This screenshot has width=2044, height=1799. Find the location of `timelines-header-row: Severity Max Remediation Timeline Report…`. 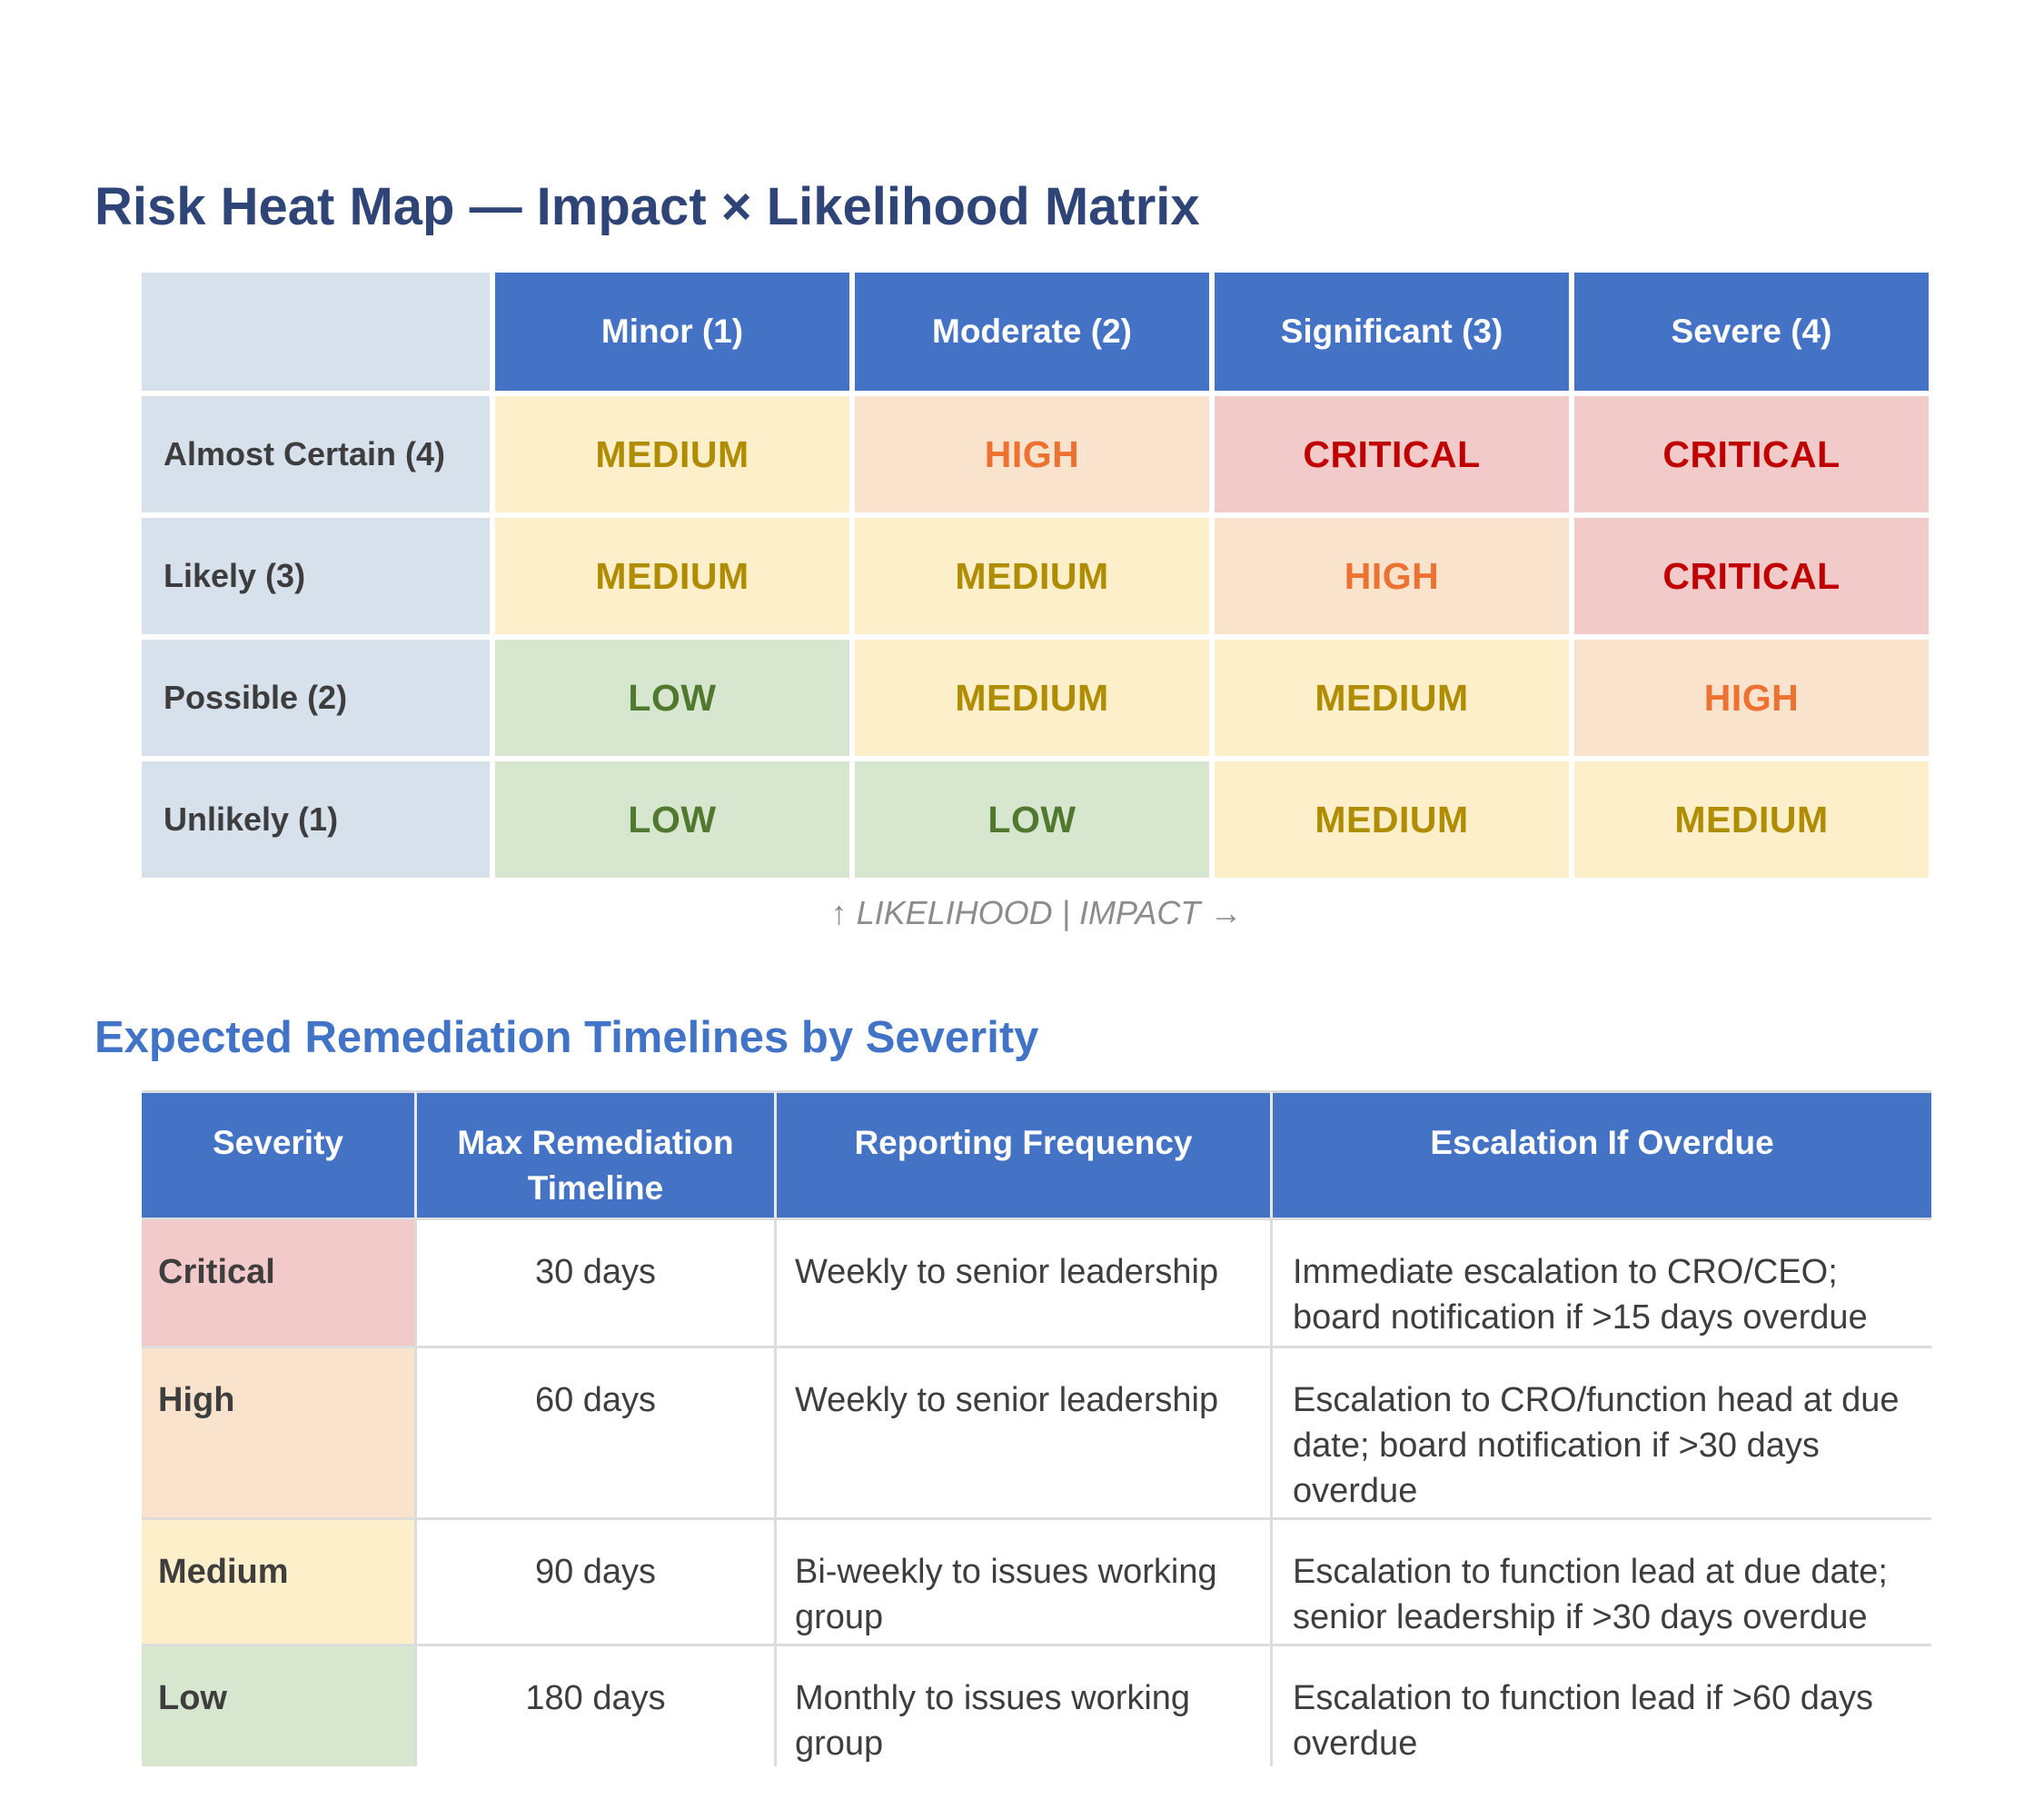

timelines-header-row: Severity Max Remediation Timeline Report… is located at coordinates (1037, 1154).